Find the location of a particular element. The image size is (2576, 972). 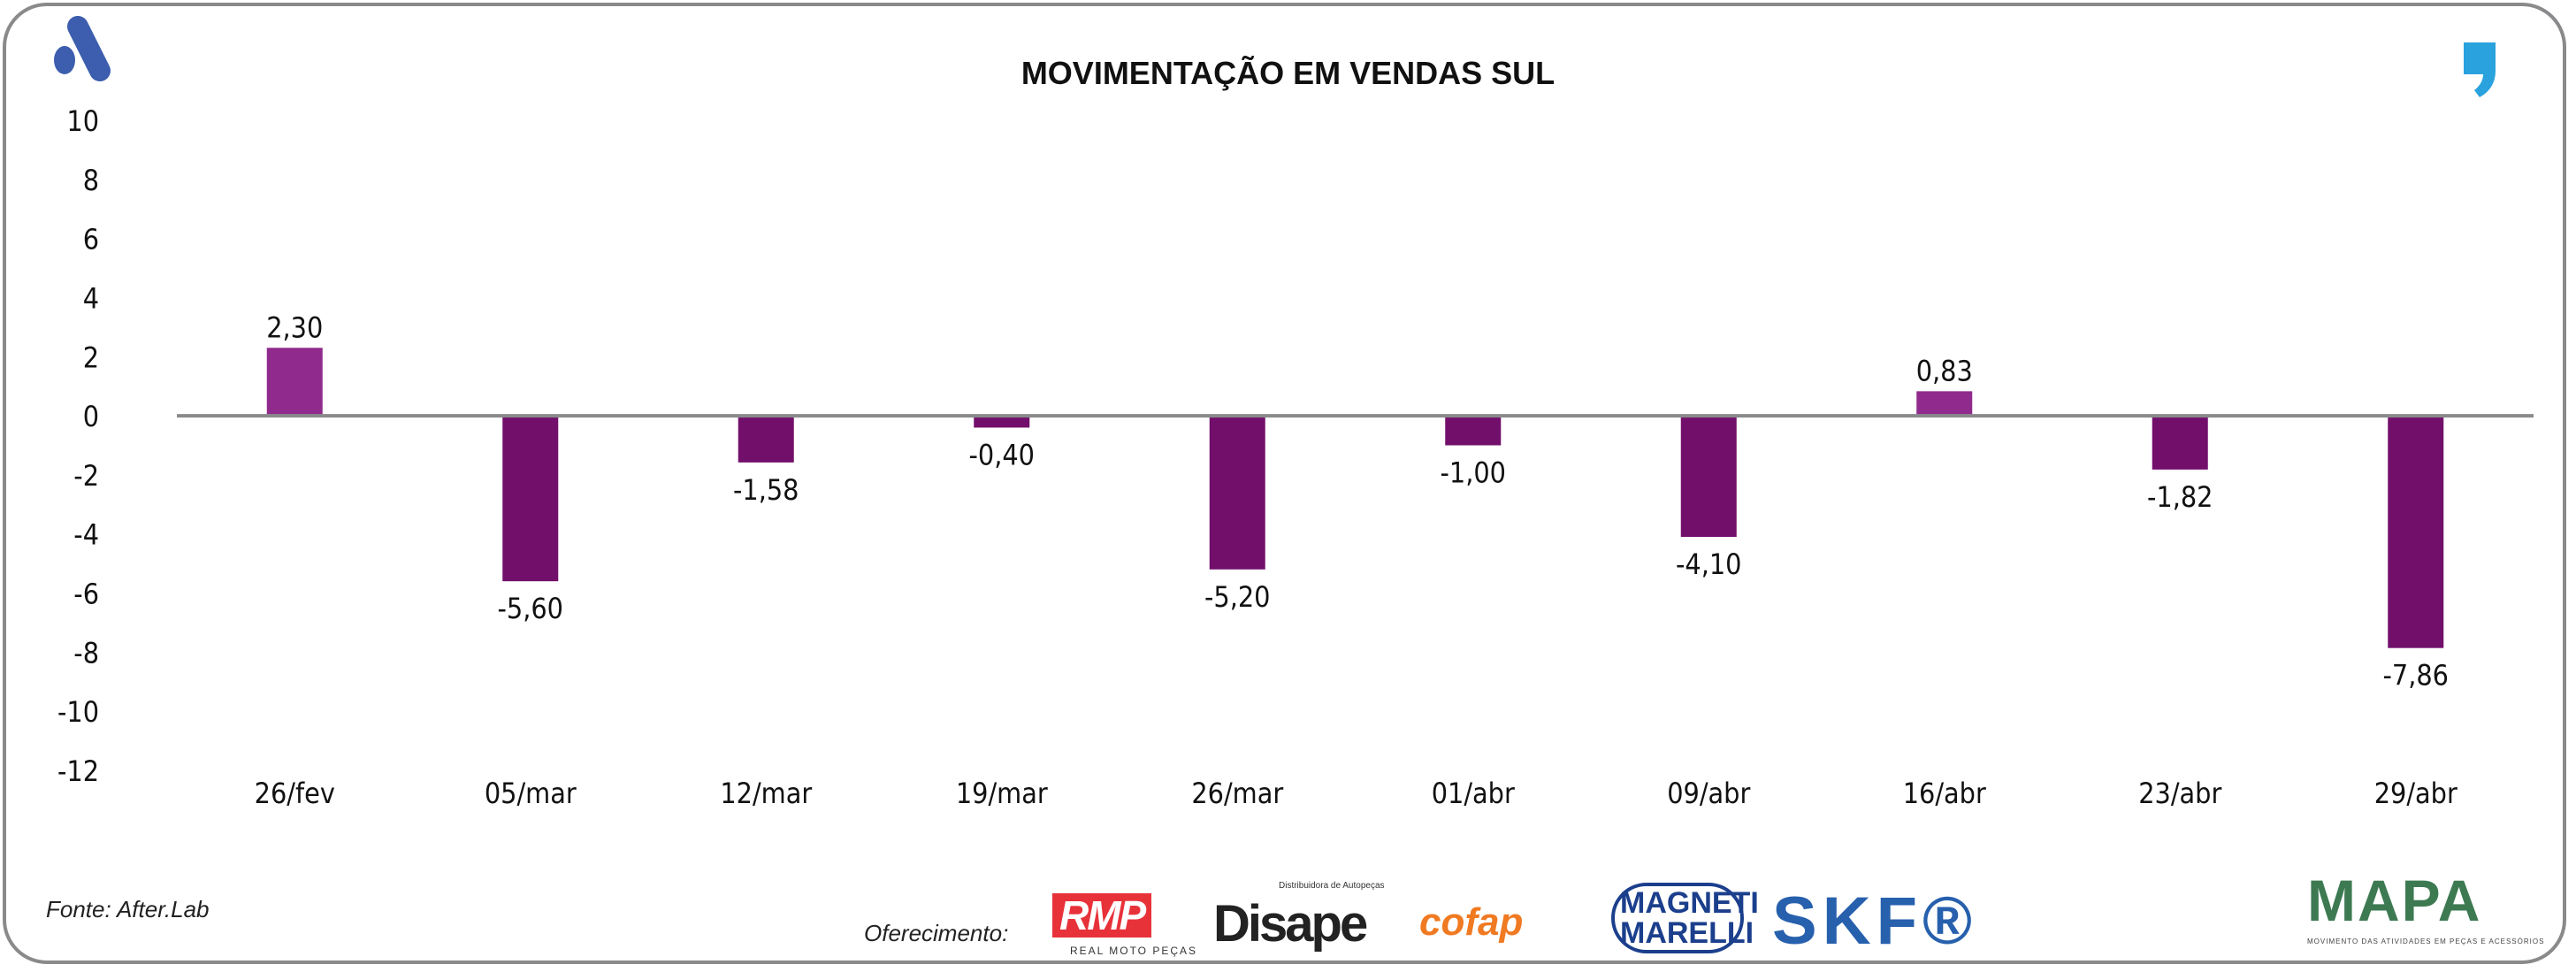

disape-logo: Disape is located at coordinates (1291, 924).